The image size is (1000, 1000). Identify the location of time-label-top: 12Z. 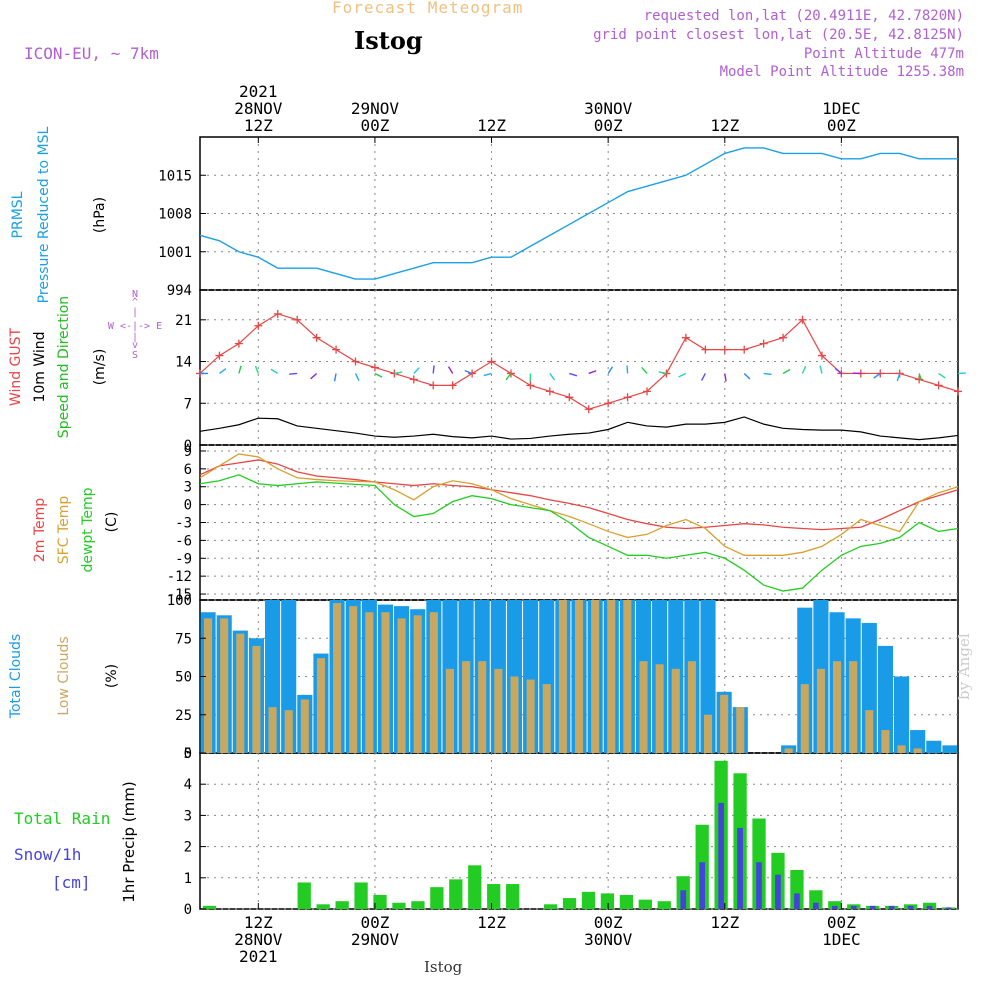
(724, 125).